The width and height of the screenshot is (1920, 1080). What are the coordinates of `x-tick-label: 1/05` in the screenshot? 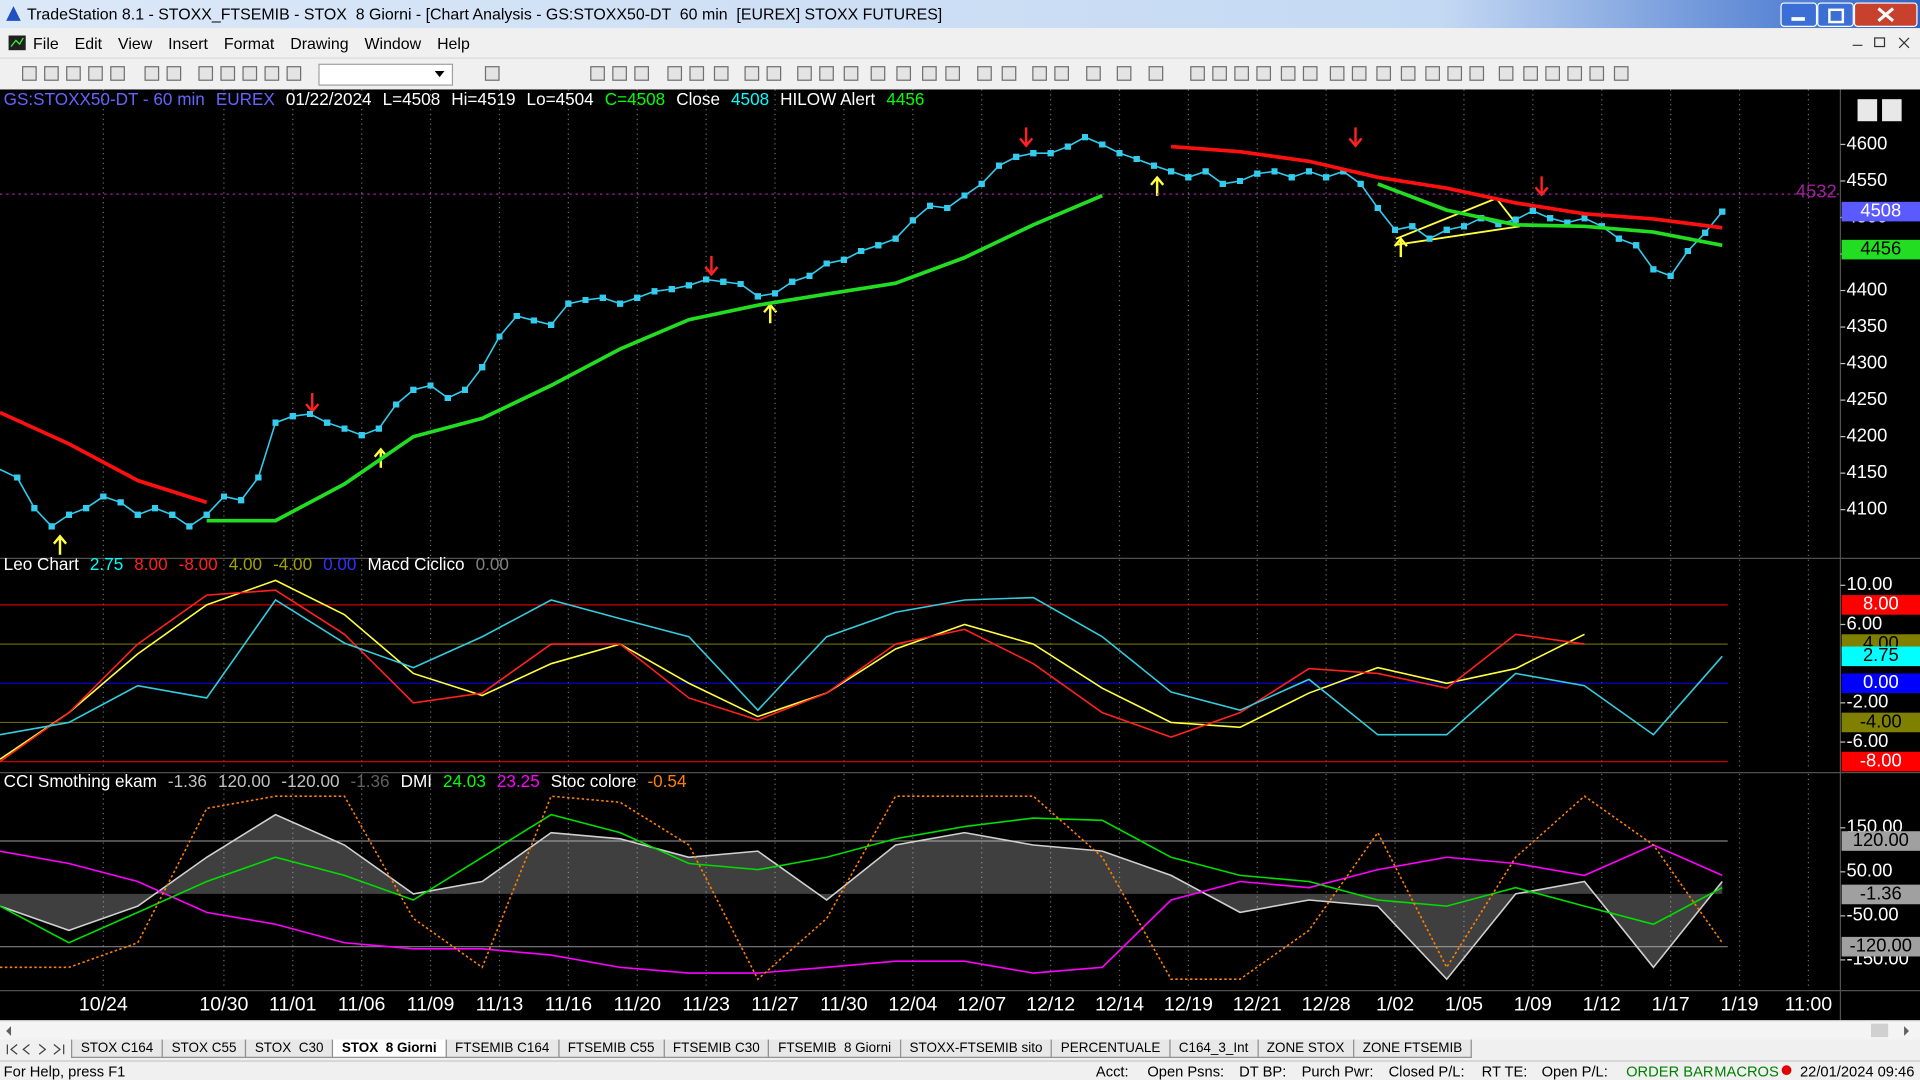 It's located at (1464, 1004).